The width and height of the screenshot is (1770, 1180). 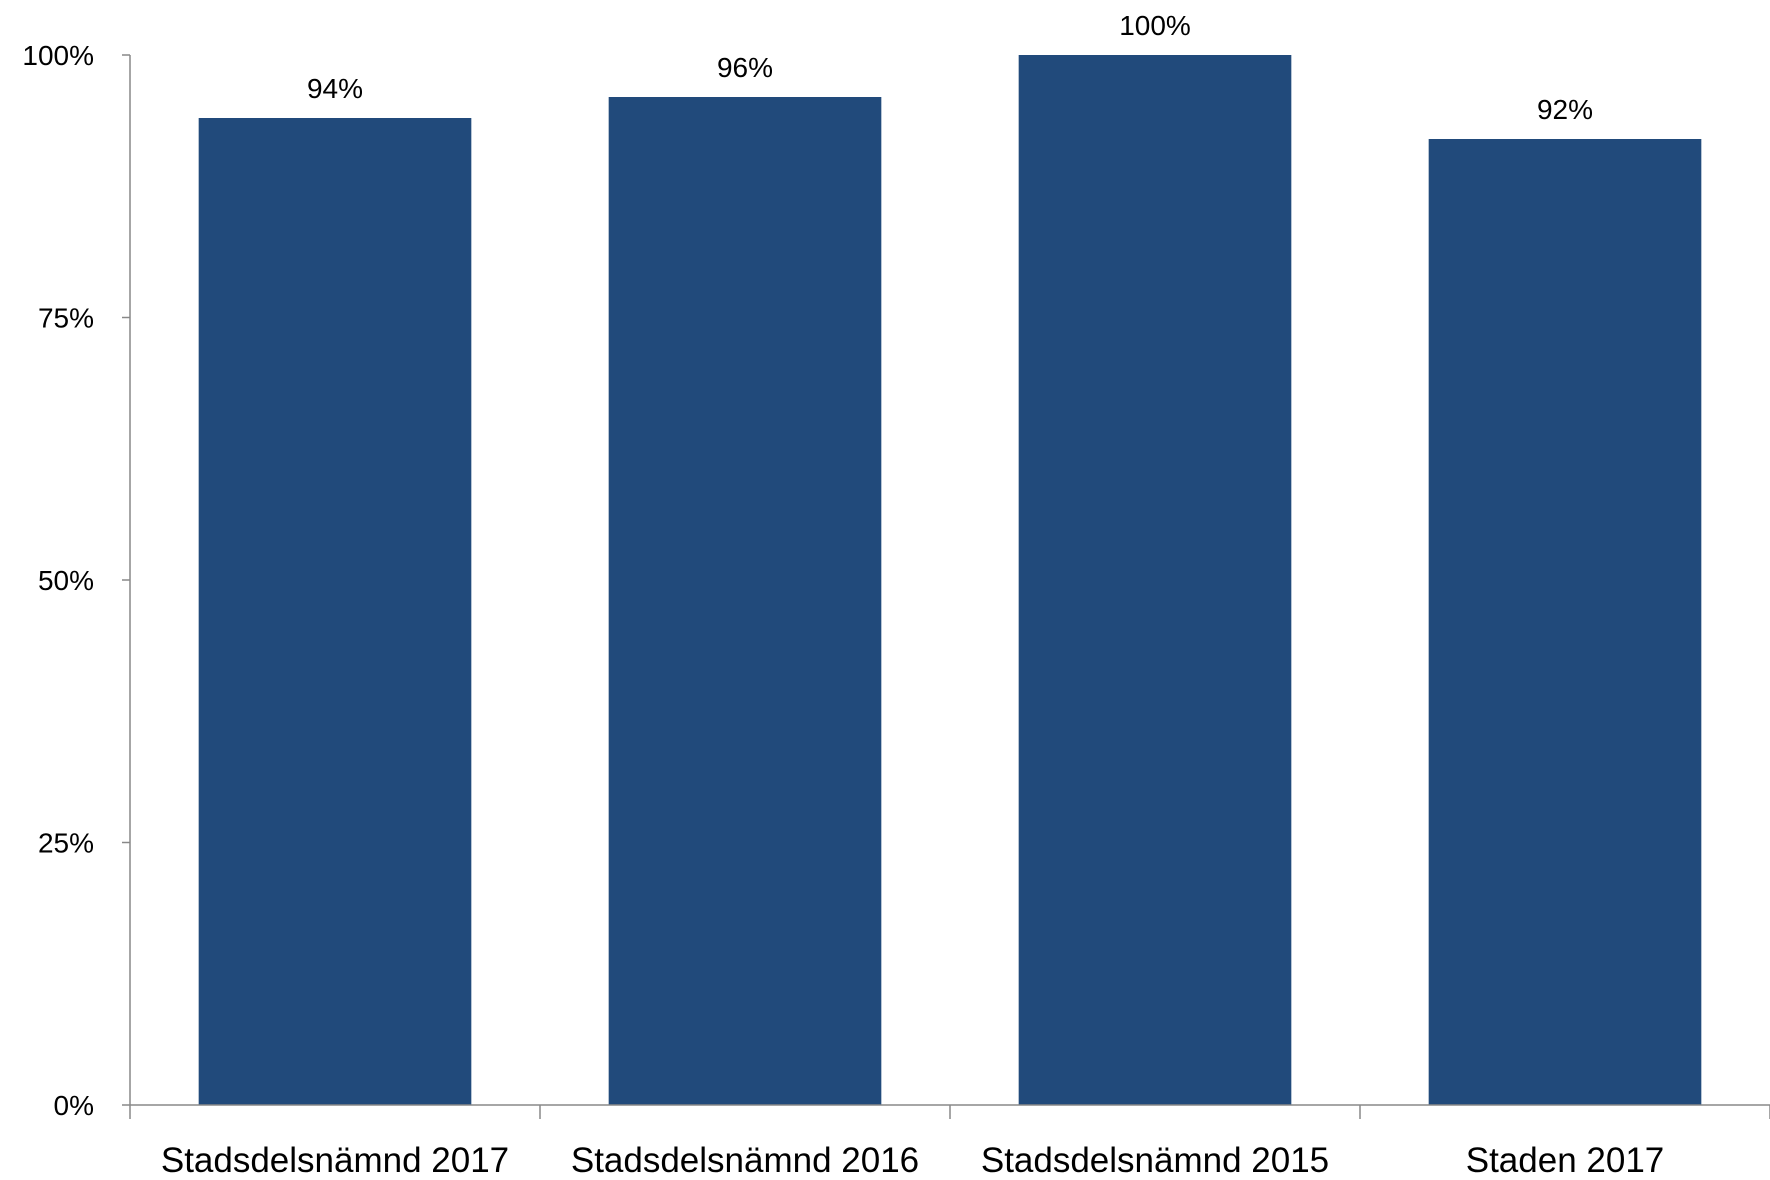 I want to click on data-label: 92%, so click(x=1565, y=109).